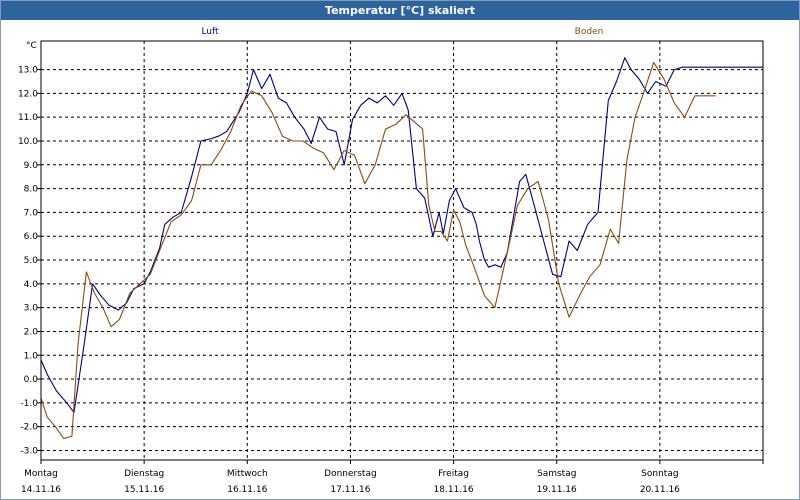  What do you see at coordinates (31, 356) in the screenshot?
I see `y-tick-label: 1.0` at bounding box center [31, 356].